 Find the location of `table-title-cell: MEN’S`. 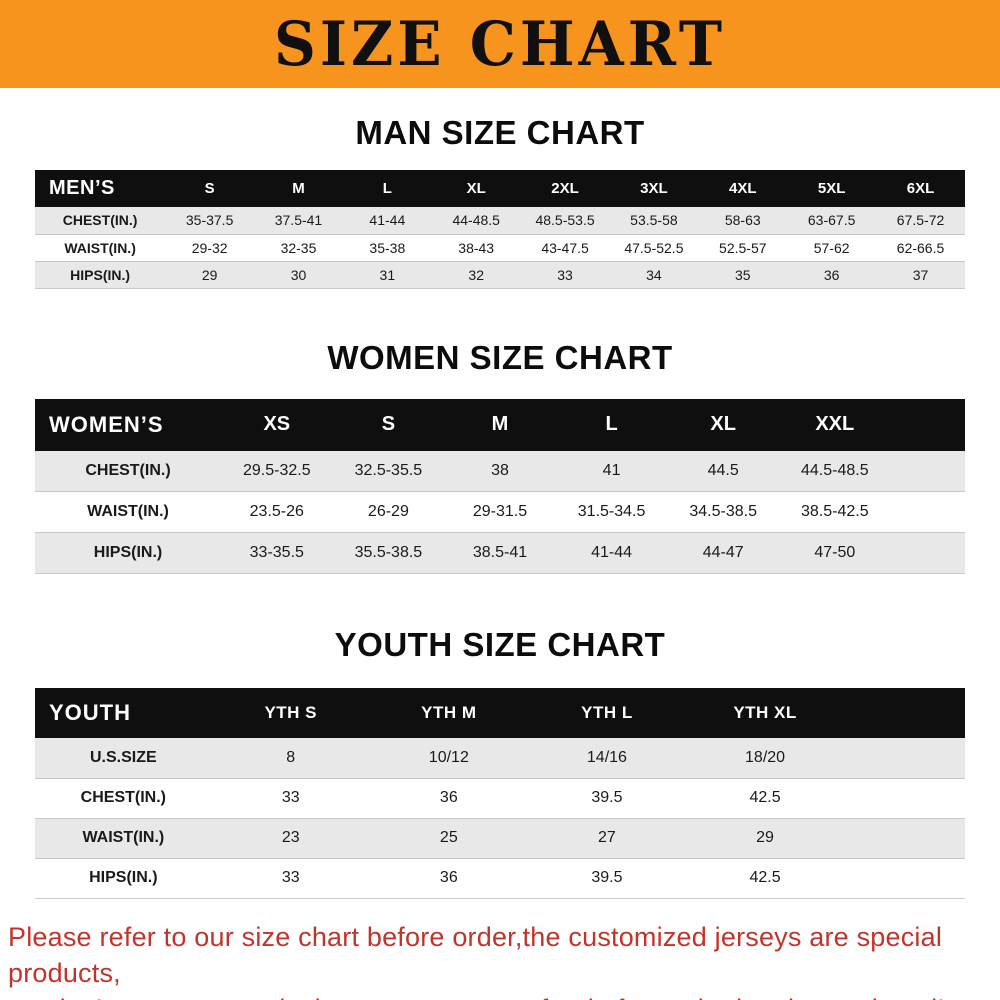

table-title-cell: MEN’S is located at coordinates (82, 188).